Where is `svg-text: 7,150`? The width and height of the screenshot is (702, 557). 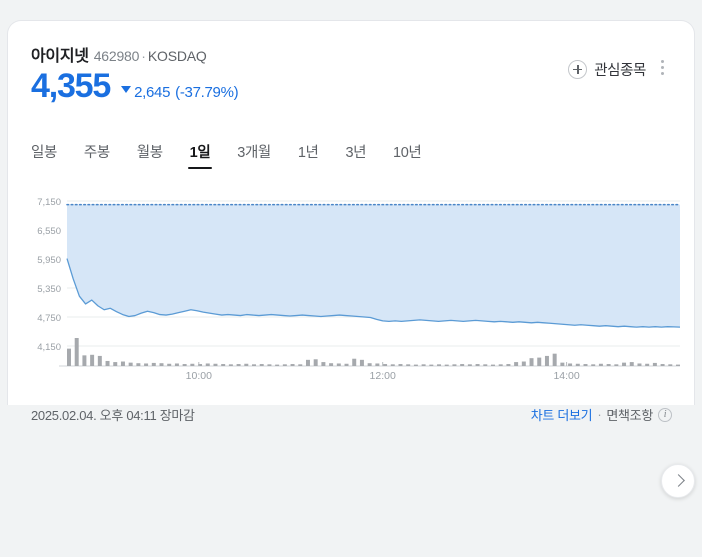
svg-text: 7,150 is located at coordinates (49, 202).